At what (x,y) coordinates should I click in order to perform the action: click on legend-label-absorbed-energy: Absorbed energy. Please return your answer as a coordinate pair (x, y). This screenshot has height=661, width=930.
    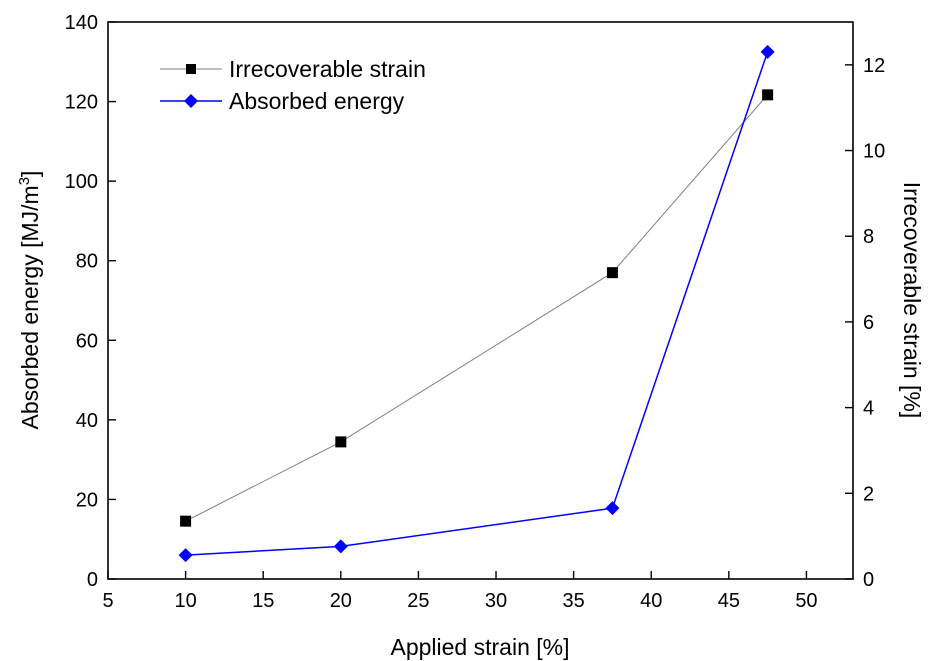
    Looking at the image, I should click on (317, 101).